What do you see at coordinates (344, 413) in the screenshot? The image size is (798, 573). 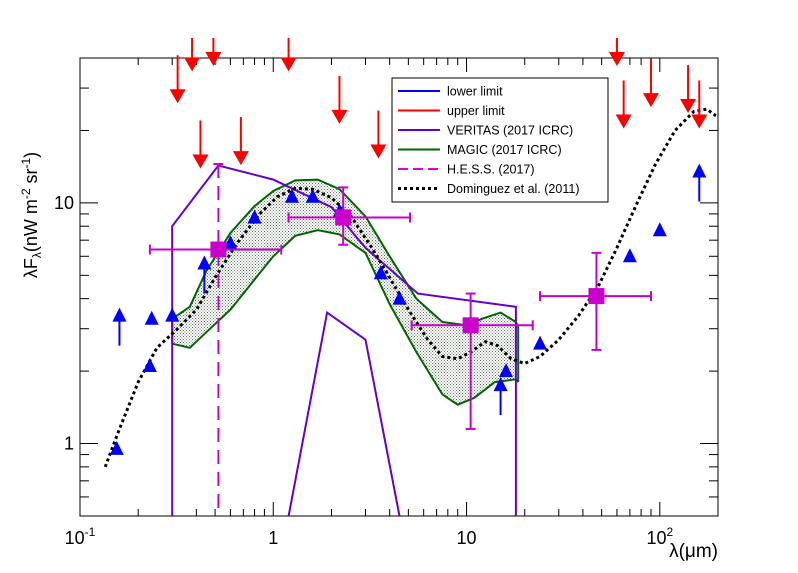 I see `veritas-inner-line` at bounding box center [344, 413].